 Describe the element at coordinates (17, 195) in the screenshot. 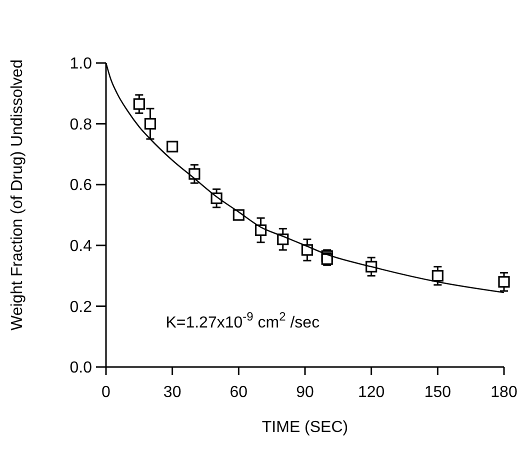

I see `y-axis-title: Weight Fraction (of Drug) Undissolved` at that location.